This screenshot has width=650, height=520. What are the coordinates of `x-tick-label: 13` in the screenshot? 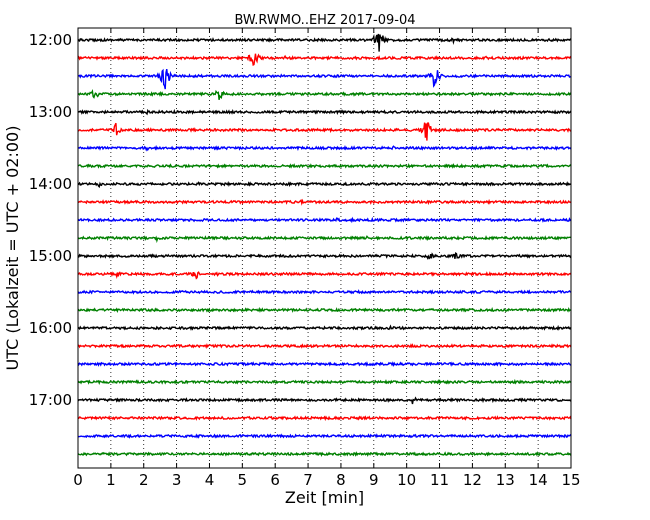 It's located at (505, 480).